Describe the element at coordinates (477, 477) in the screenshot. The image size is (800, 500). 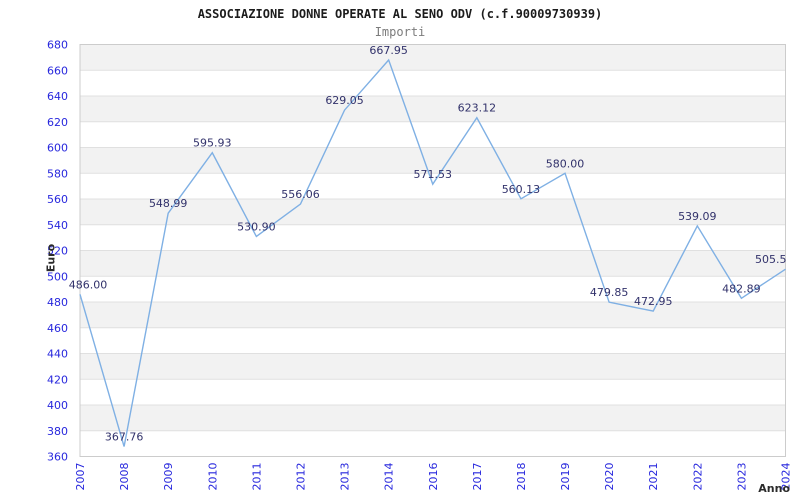
I see `x-tick-label: 2017` at that location.